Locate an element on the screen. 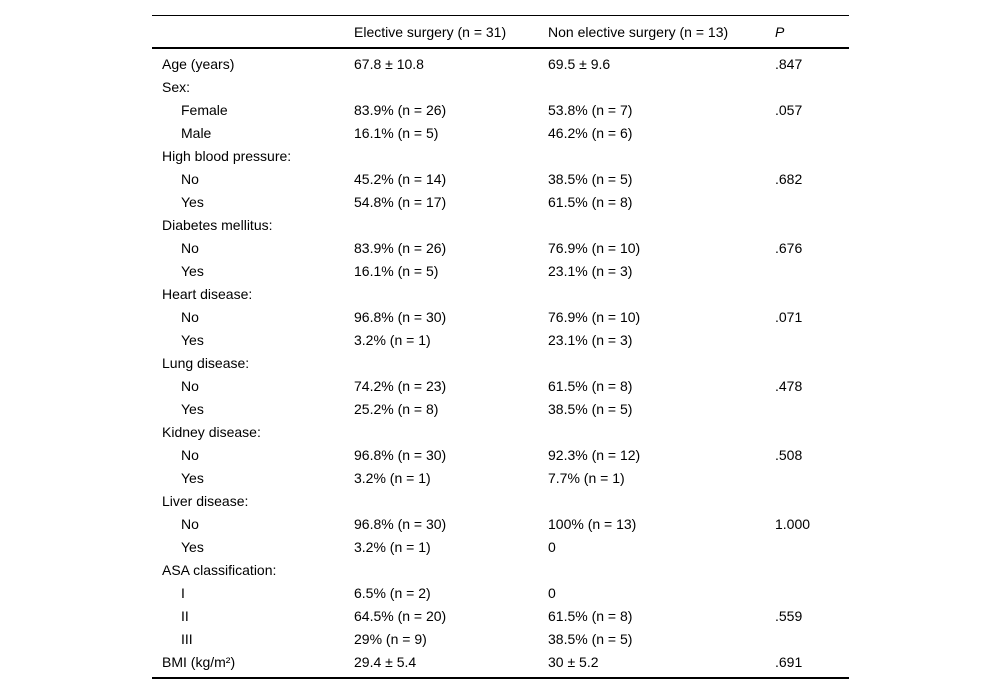 The height and width of the screenshot is (691, 1000). row-label: No is located at coordinates (190, 247).